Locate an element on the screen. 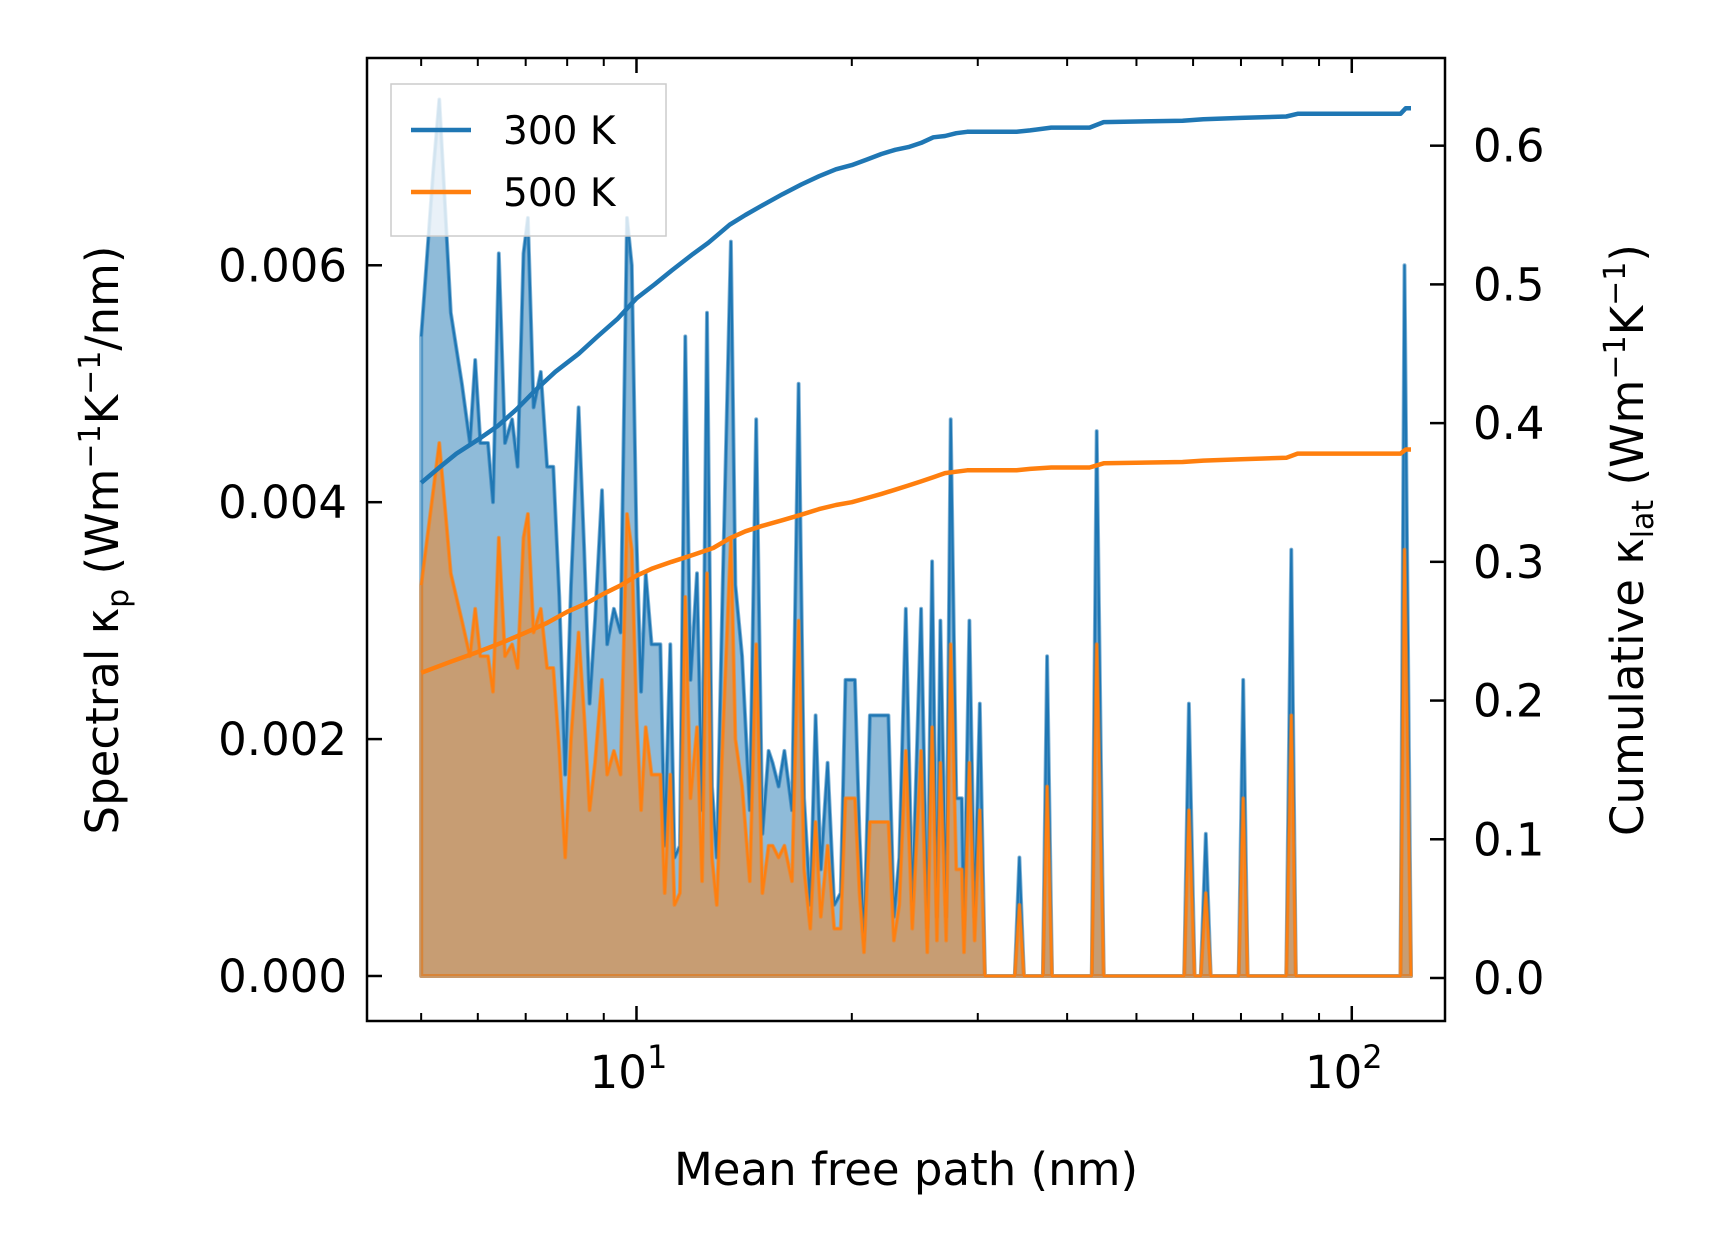 The height and width of the screenshot is (1254, 1716). left-y-tick-label: 0.006 is located at coordinates (282, 265).